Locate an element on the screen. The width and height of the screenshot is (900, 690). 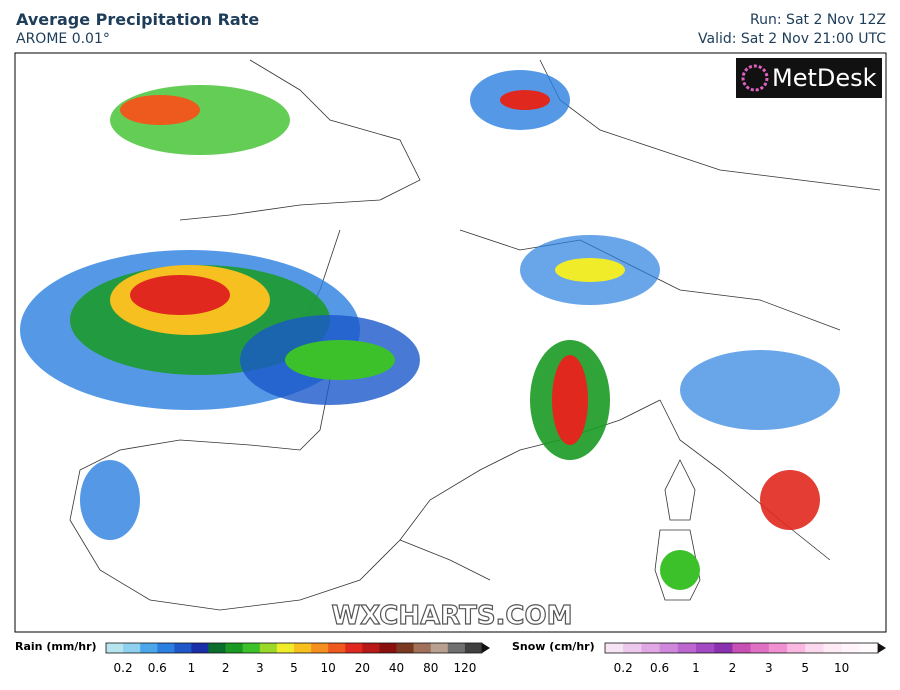
logo-icon is located at coordinates (755, 78).